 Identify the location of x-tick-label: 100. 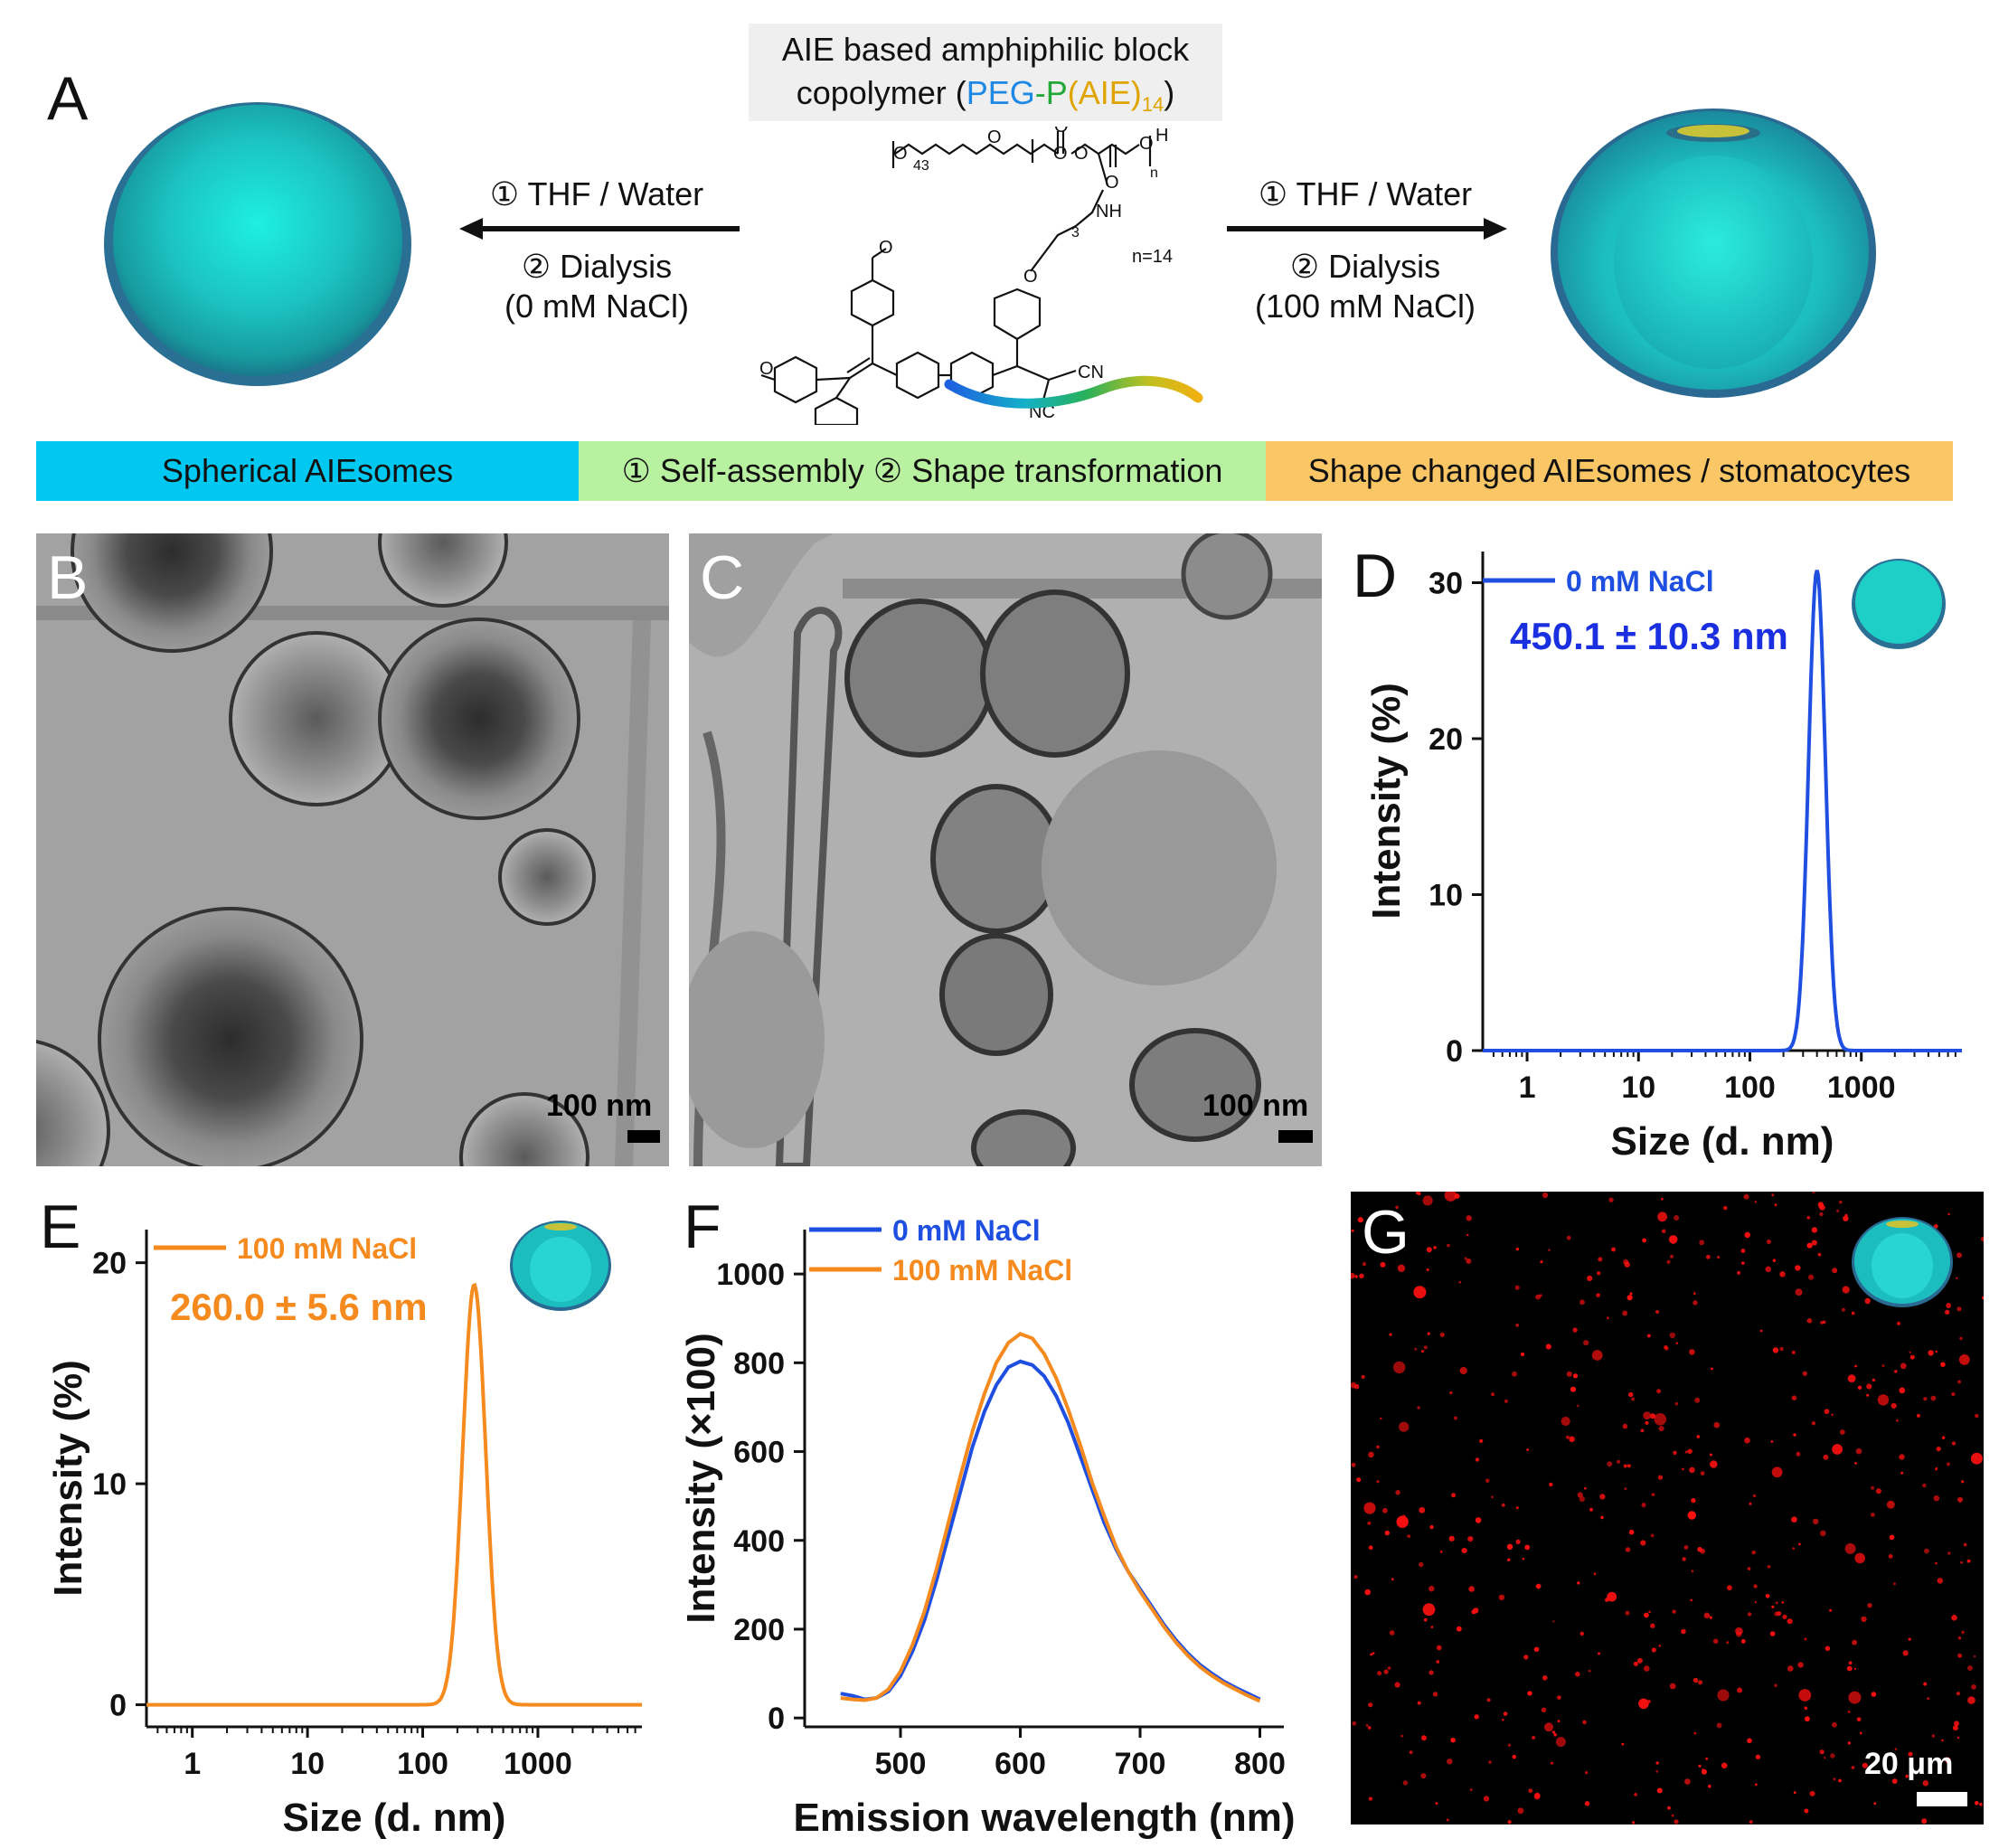
(1750, 1087).